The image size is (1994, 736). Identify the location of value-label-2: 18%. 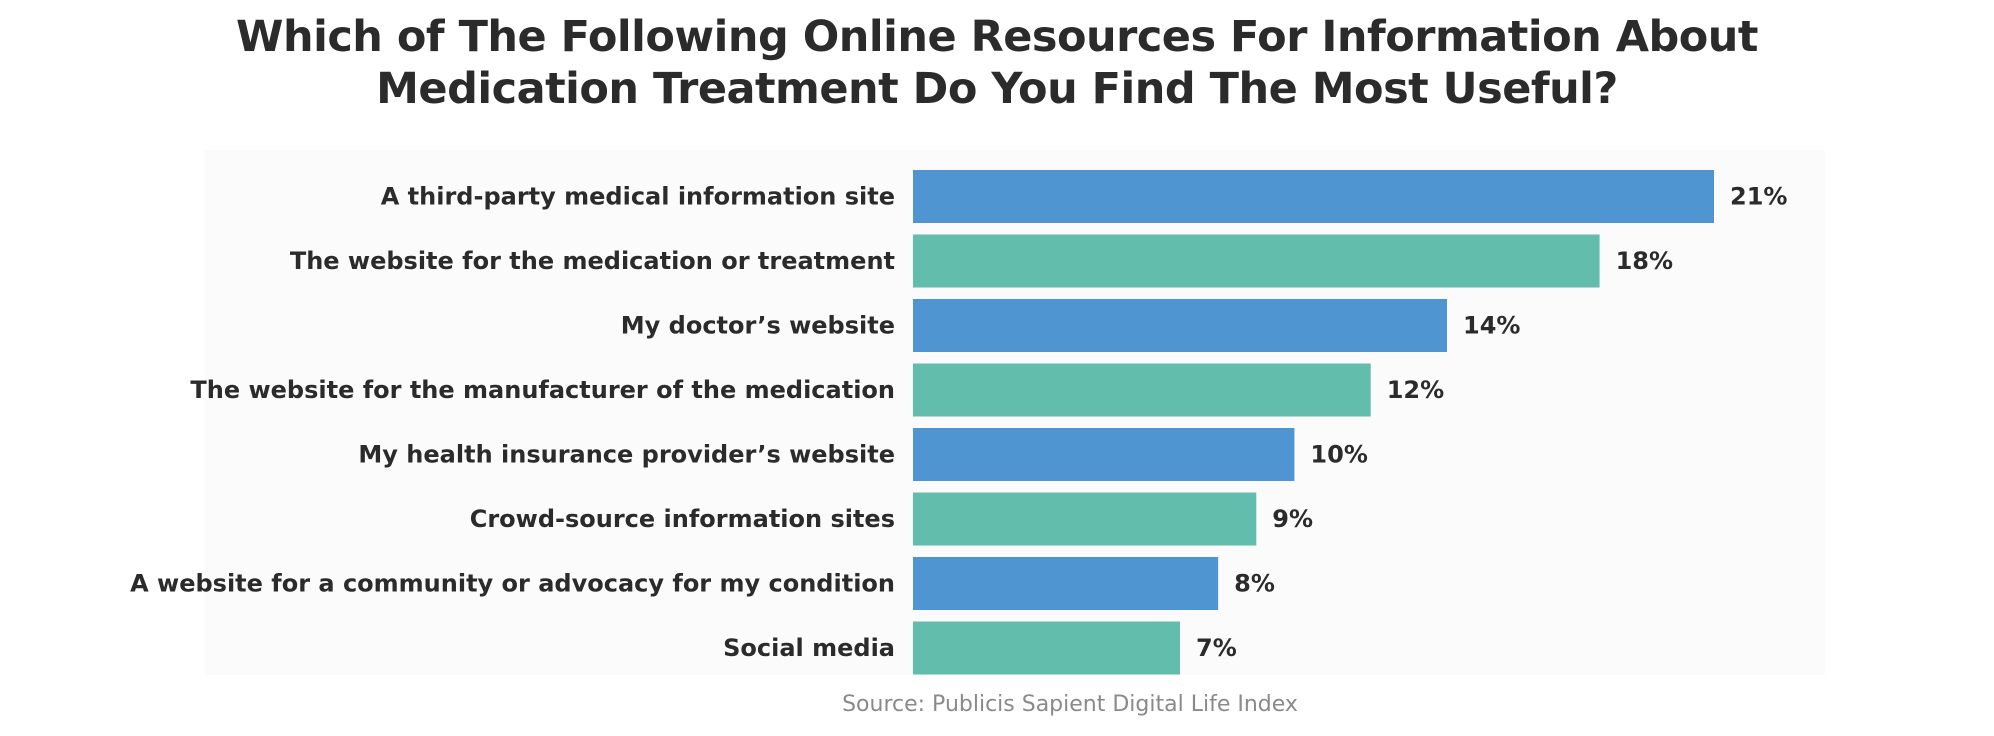
(1644, 261).